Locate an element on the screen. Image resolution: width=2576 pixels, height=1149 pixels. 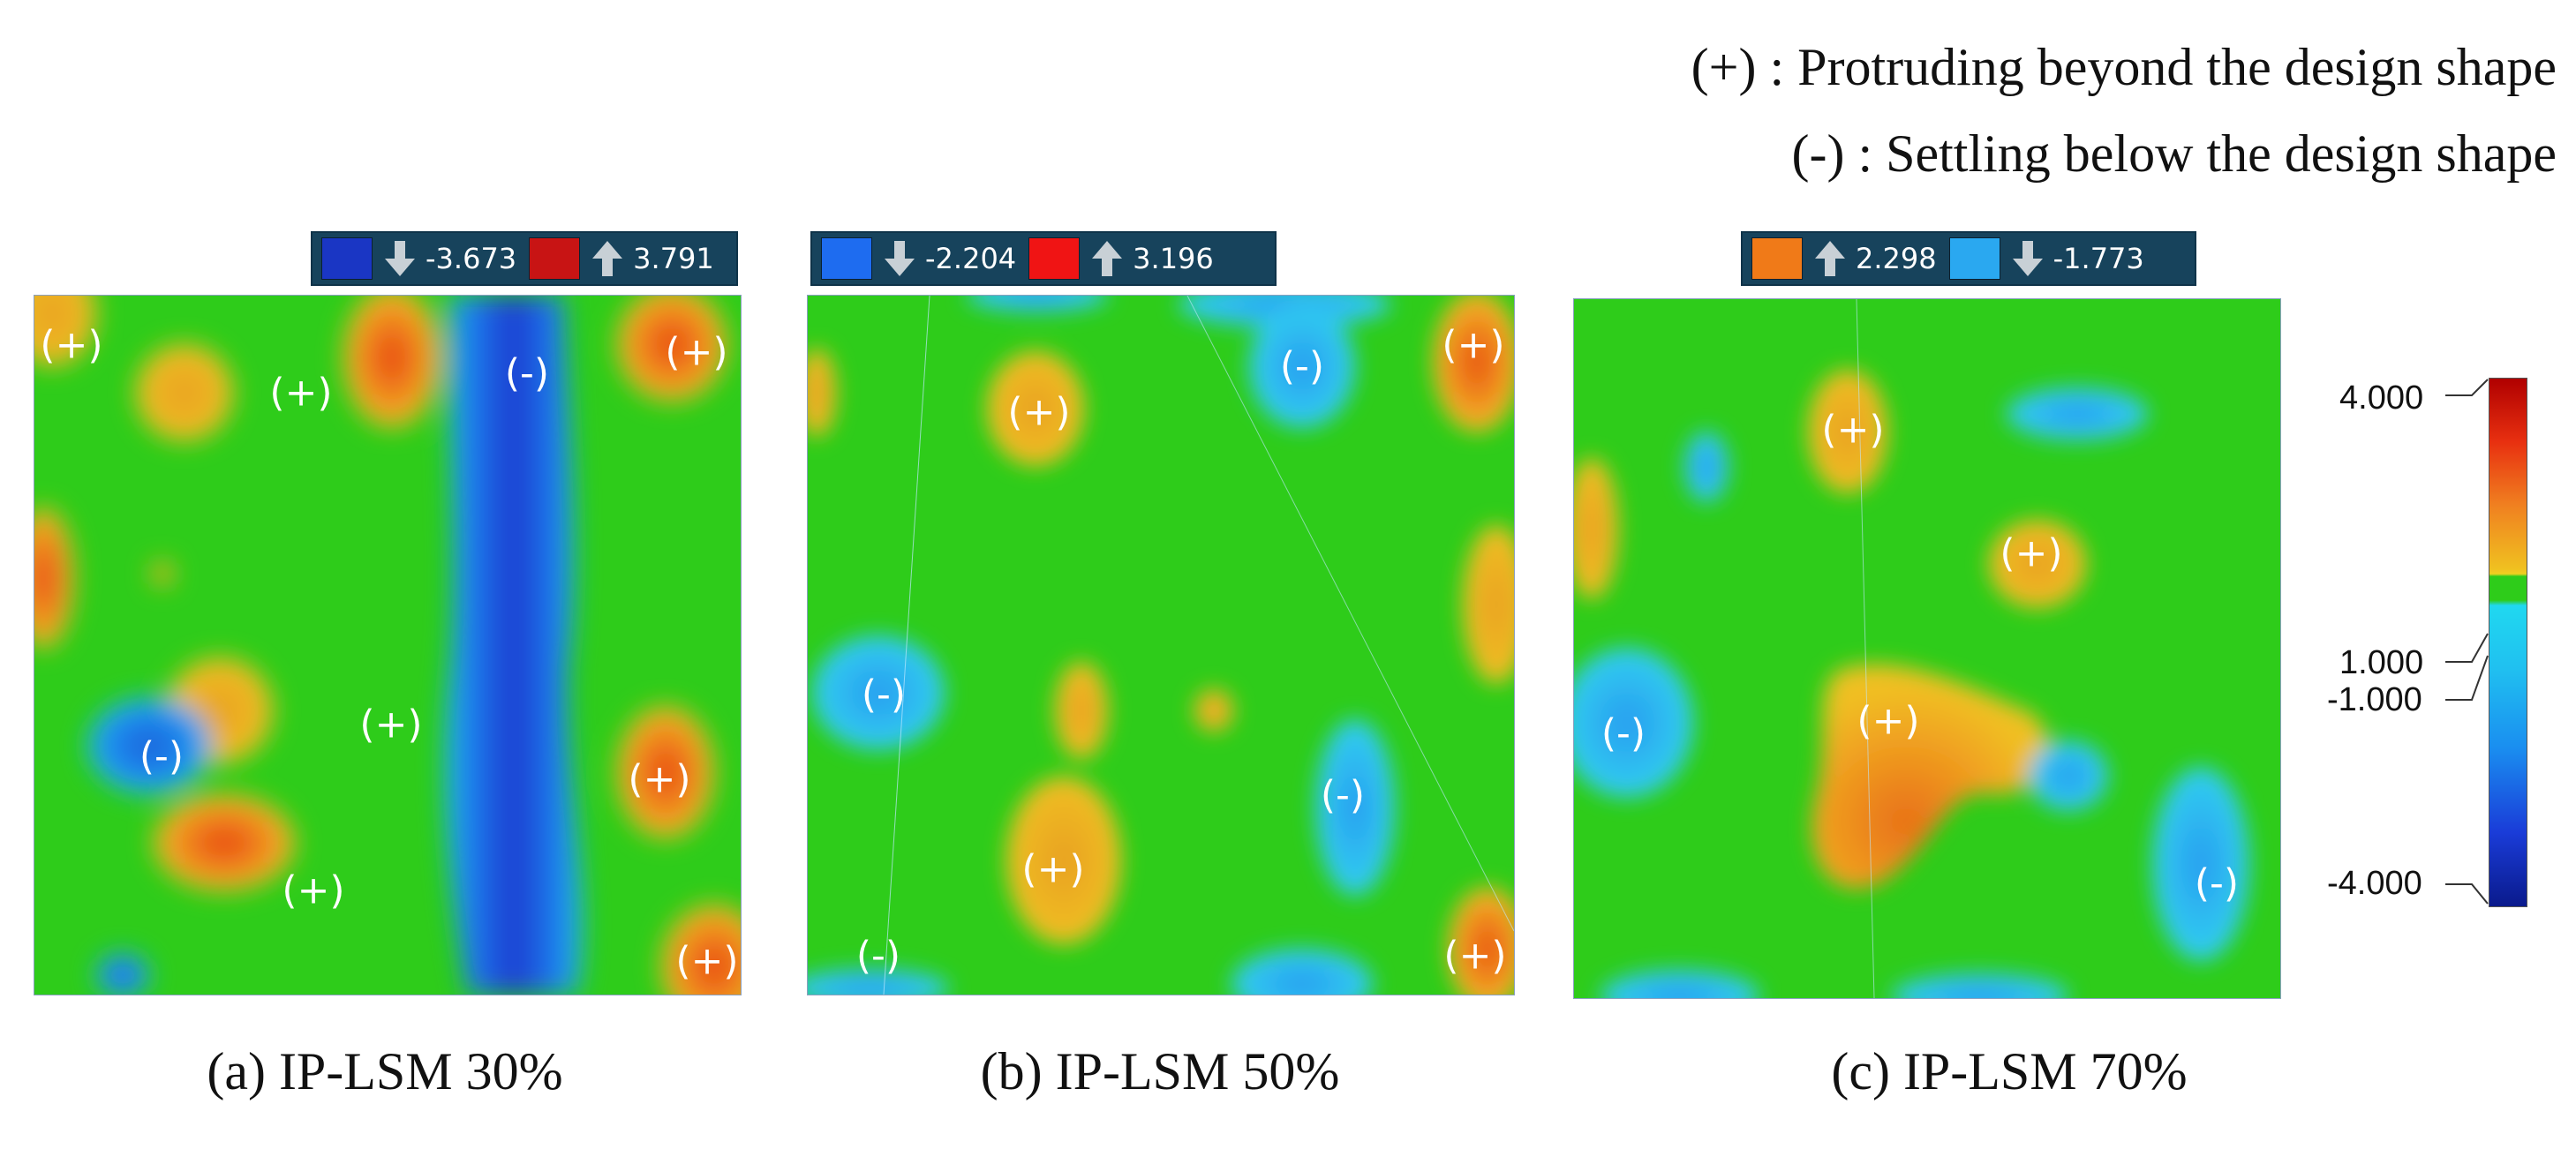
panel-b-max-value: 3.196 is located at coordinates (1173, 259).